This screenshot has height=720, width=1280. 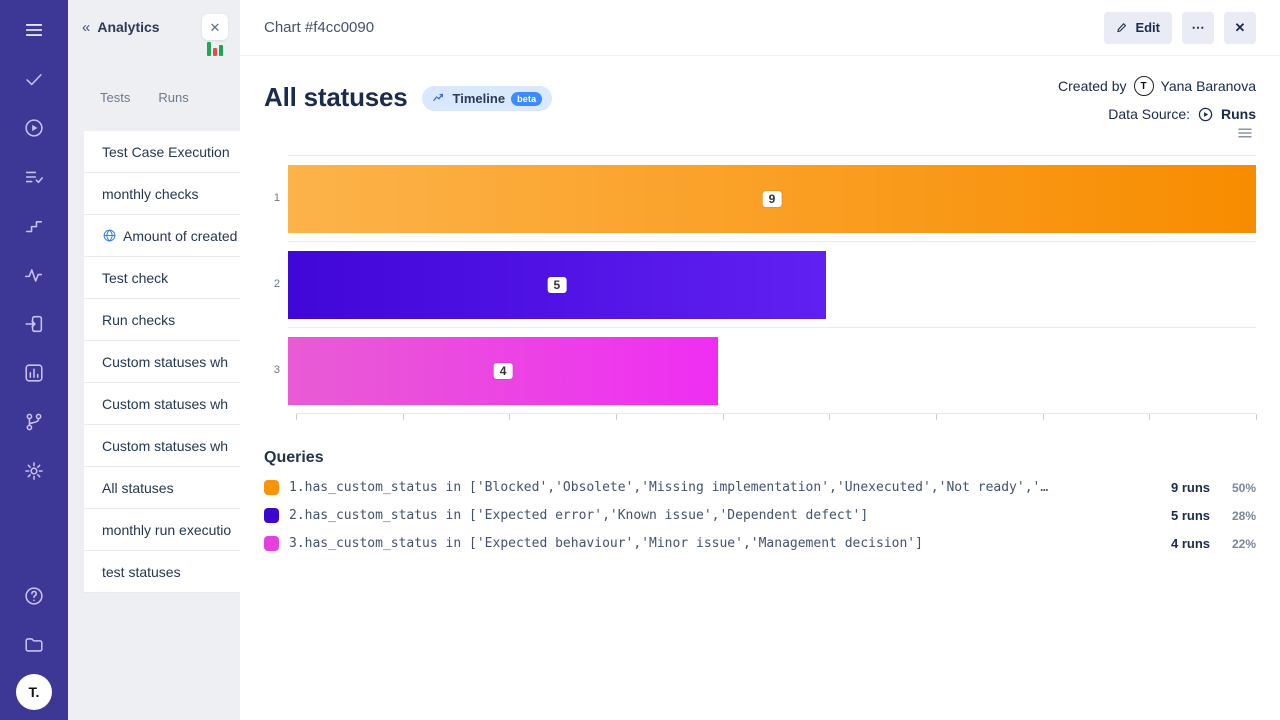 I want to click on query-percent: 50%, so click(x=1243, y=487).